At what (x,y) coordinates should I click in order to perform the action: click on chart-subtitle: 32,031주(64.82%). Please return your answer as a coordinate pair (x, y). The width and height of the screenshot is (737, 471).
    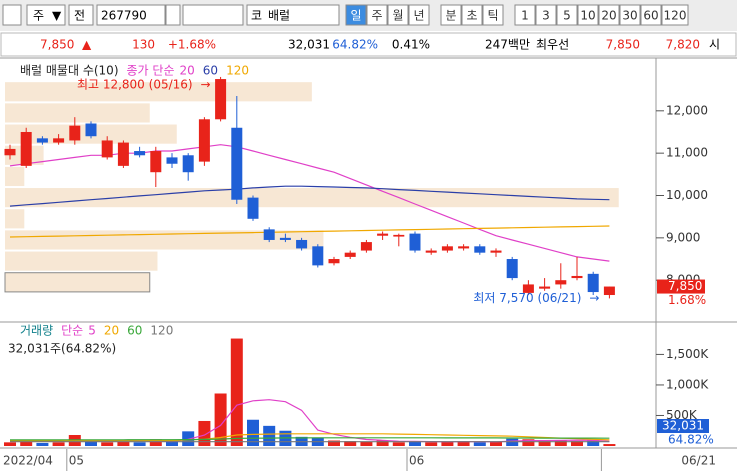
    Looking at the image, I should click on (62, 349).